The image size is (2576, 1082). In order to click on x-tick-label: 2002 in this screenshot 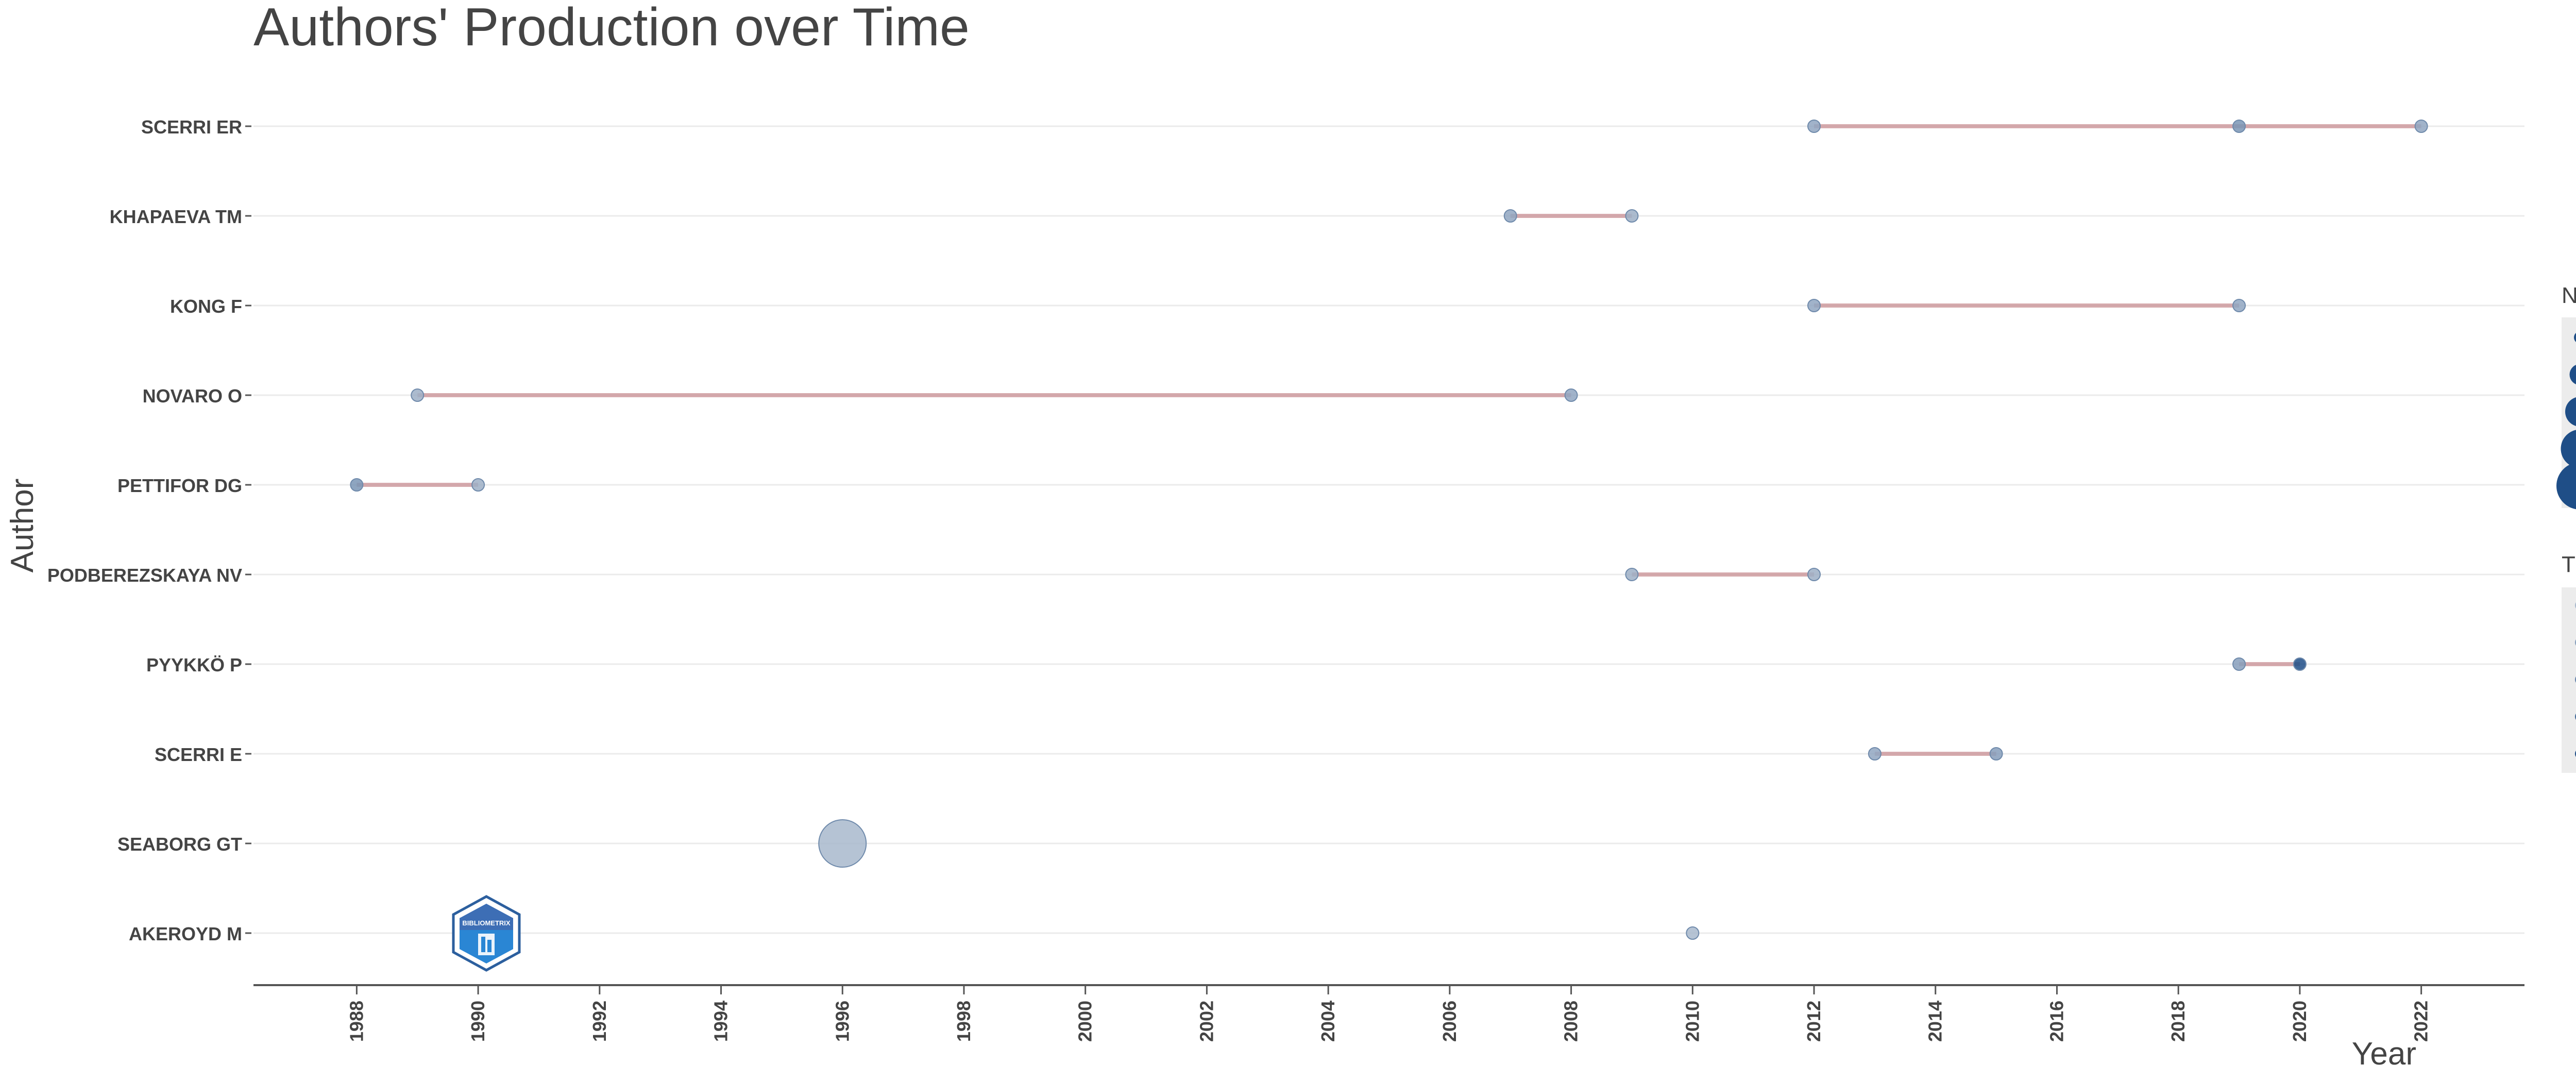, I will do `click(1206, 1021)`.